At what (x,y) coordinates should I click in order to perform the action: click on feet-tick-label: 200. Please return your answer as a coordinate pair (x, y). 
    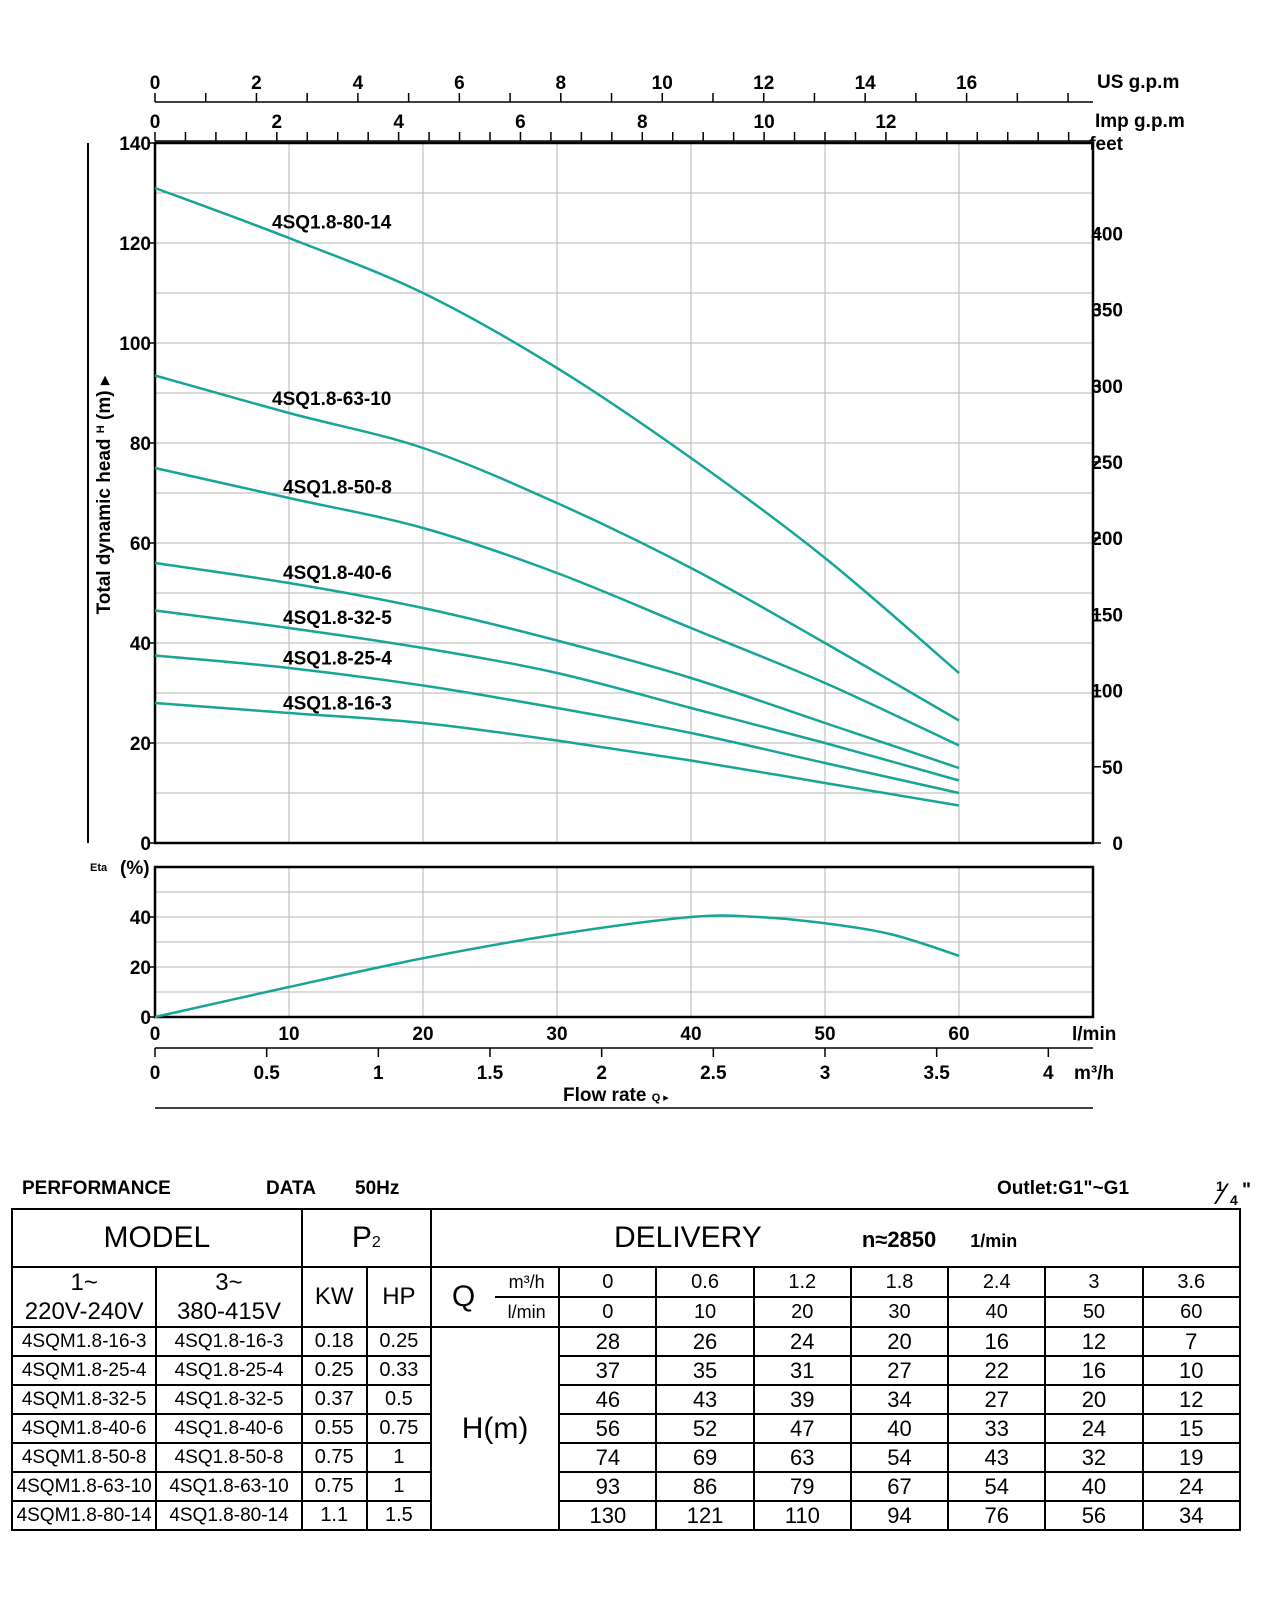
    Looking at the image, I should click on (1107, 539).